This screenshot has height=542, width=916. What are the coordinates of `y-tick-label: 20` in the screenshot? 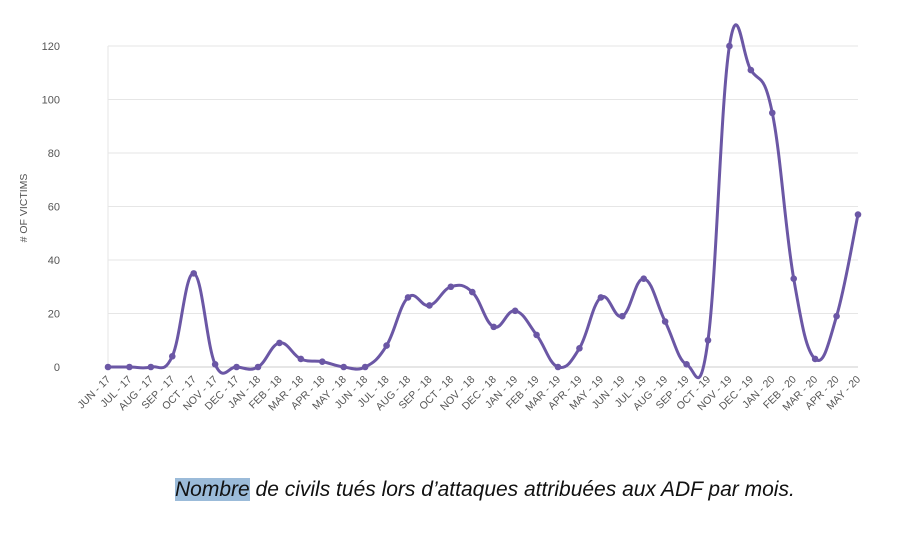 It's located at (54, 315).